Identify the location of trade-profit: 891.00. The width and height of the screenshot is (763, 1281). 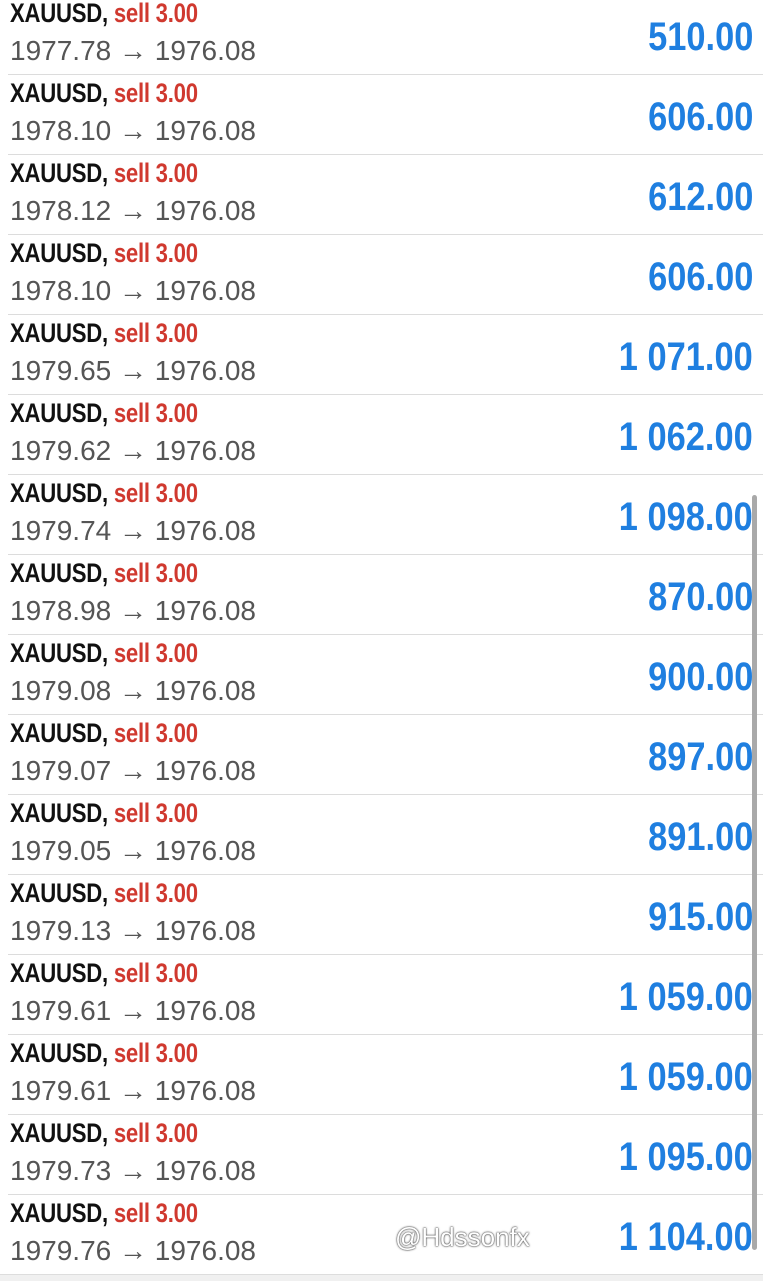
(700, 837).